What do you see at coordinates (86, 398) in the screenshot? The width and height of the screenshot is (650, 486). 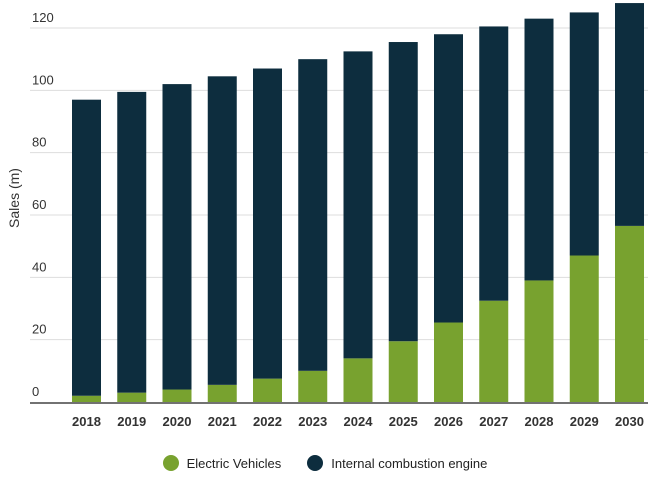 I see `bar-ev-2018` at bounding box center [86, 398].